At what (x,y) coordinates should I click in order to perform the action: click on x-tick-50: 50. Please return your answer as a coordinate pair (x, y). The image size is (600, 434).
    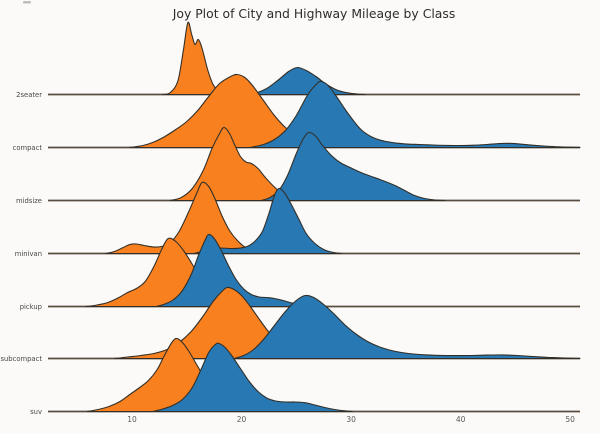
    Looking at the image, I should click on (570, 419).